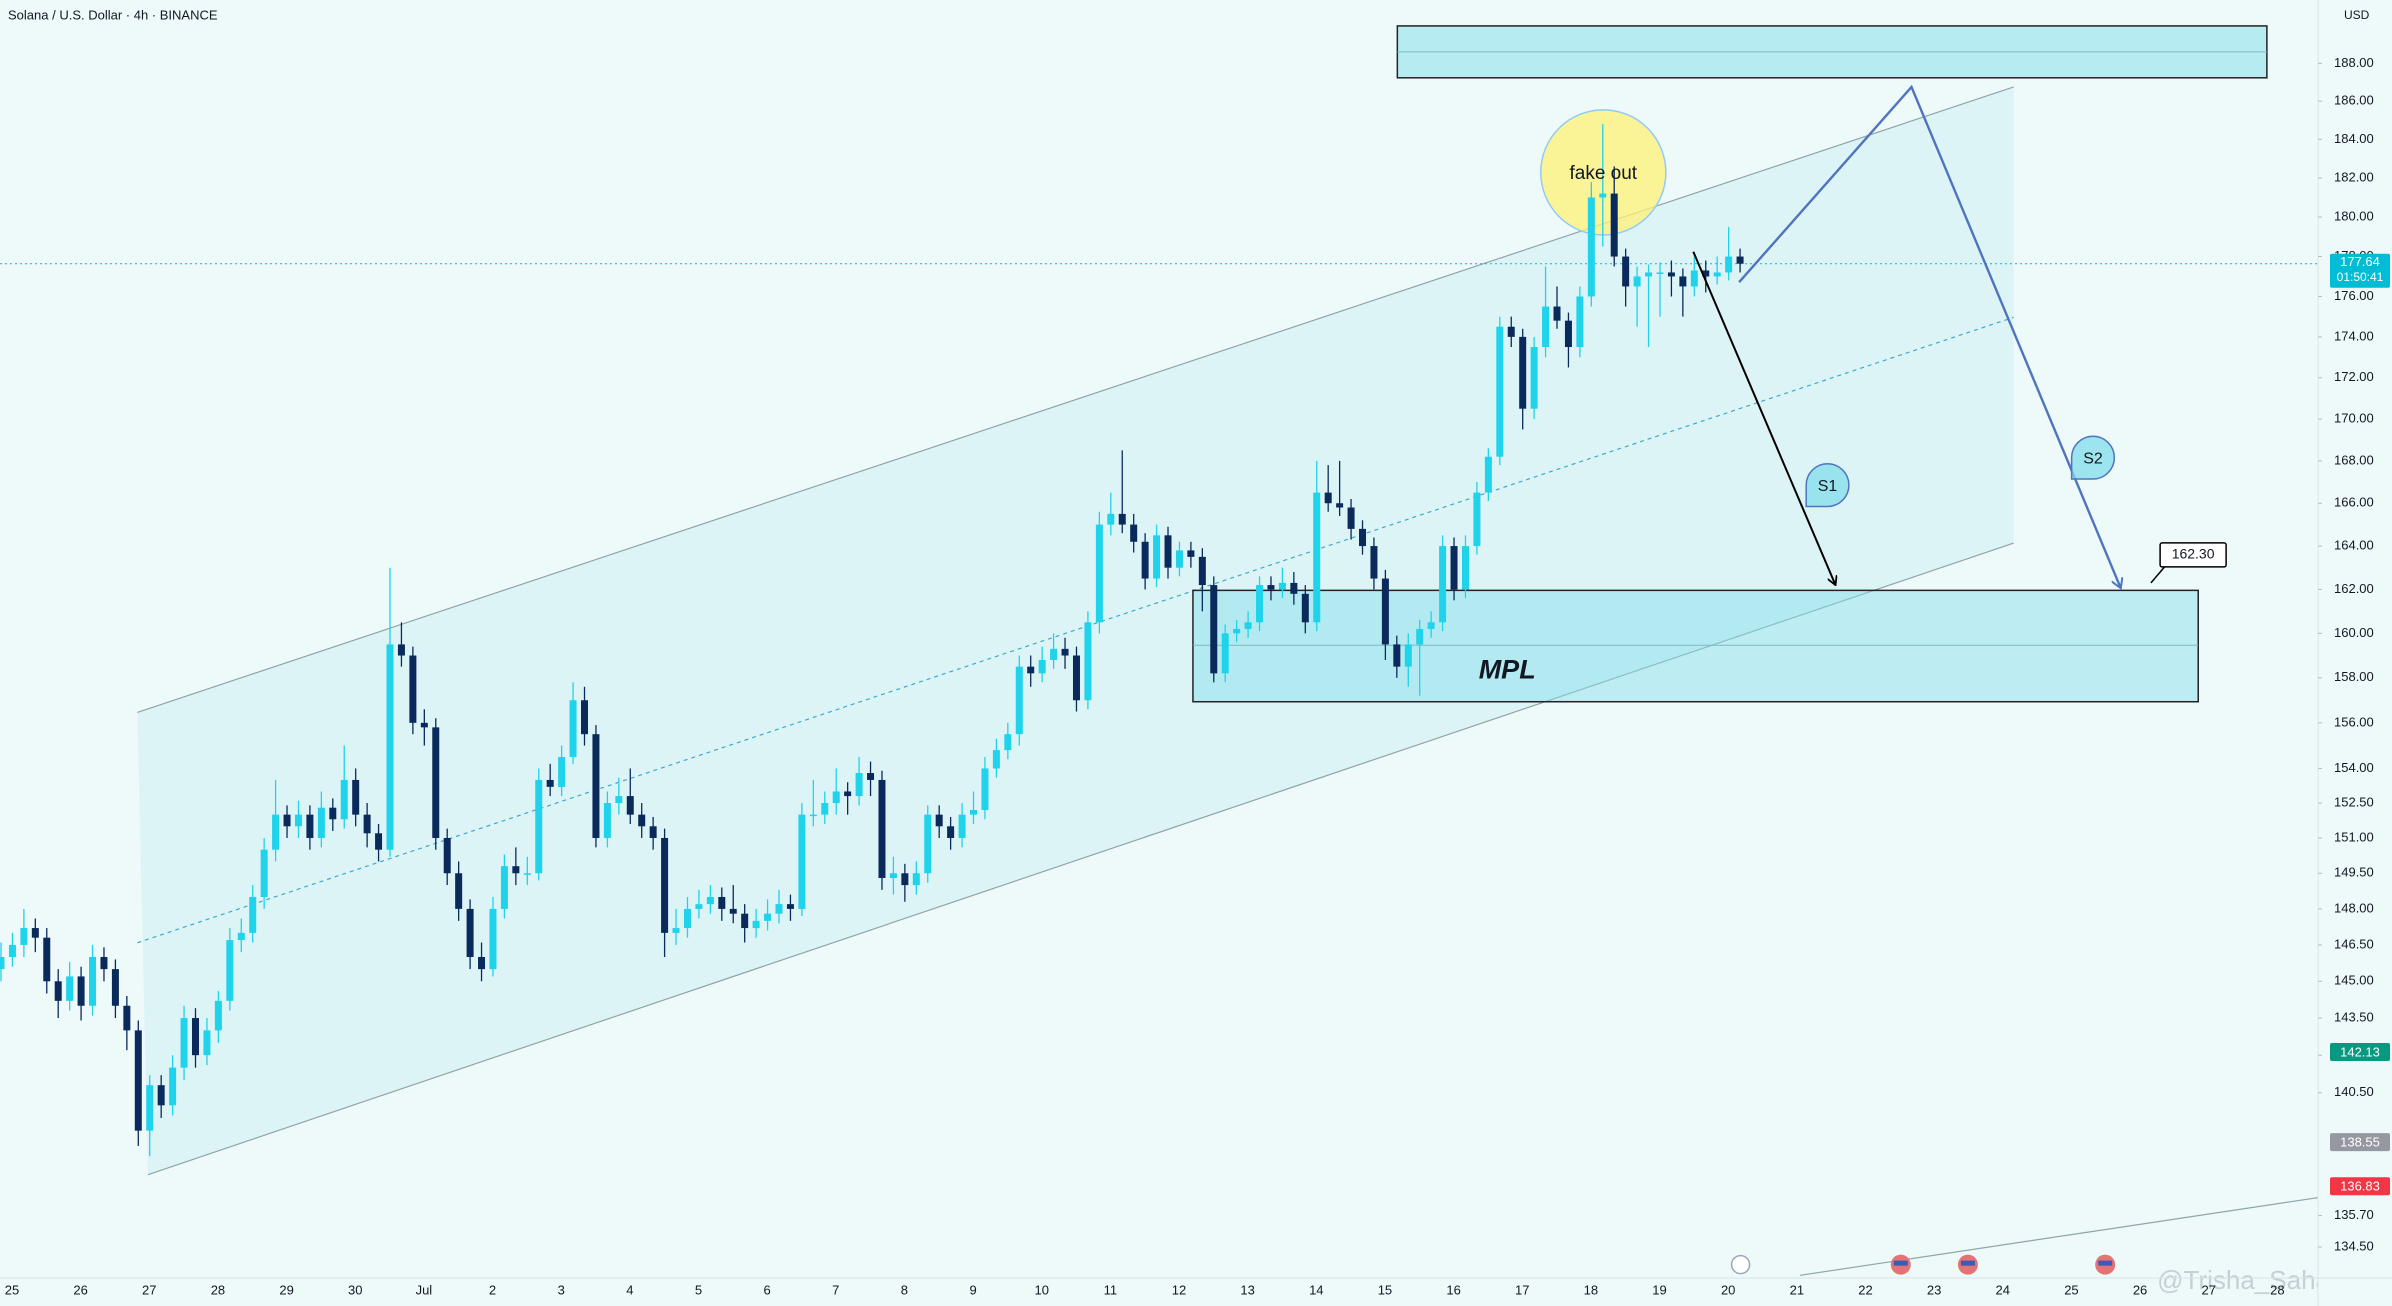 The height and width of the screenshot is (1306, 2392). I want to click on y-tick-label: 170.00, so click(2354, 418).